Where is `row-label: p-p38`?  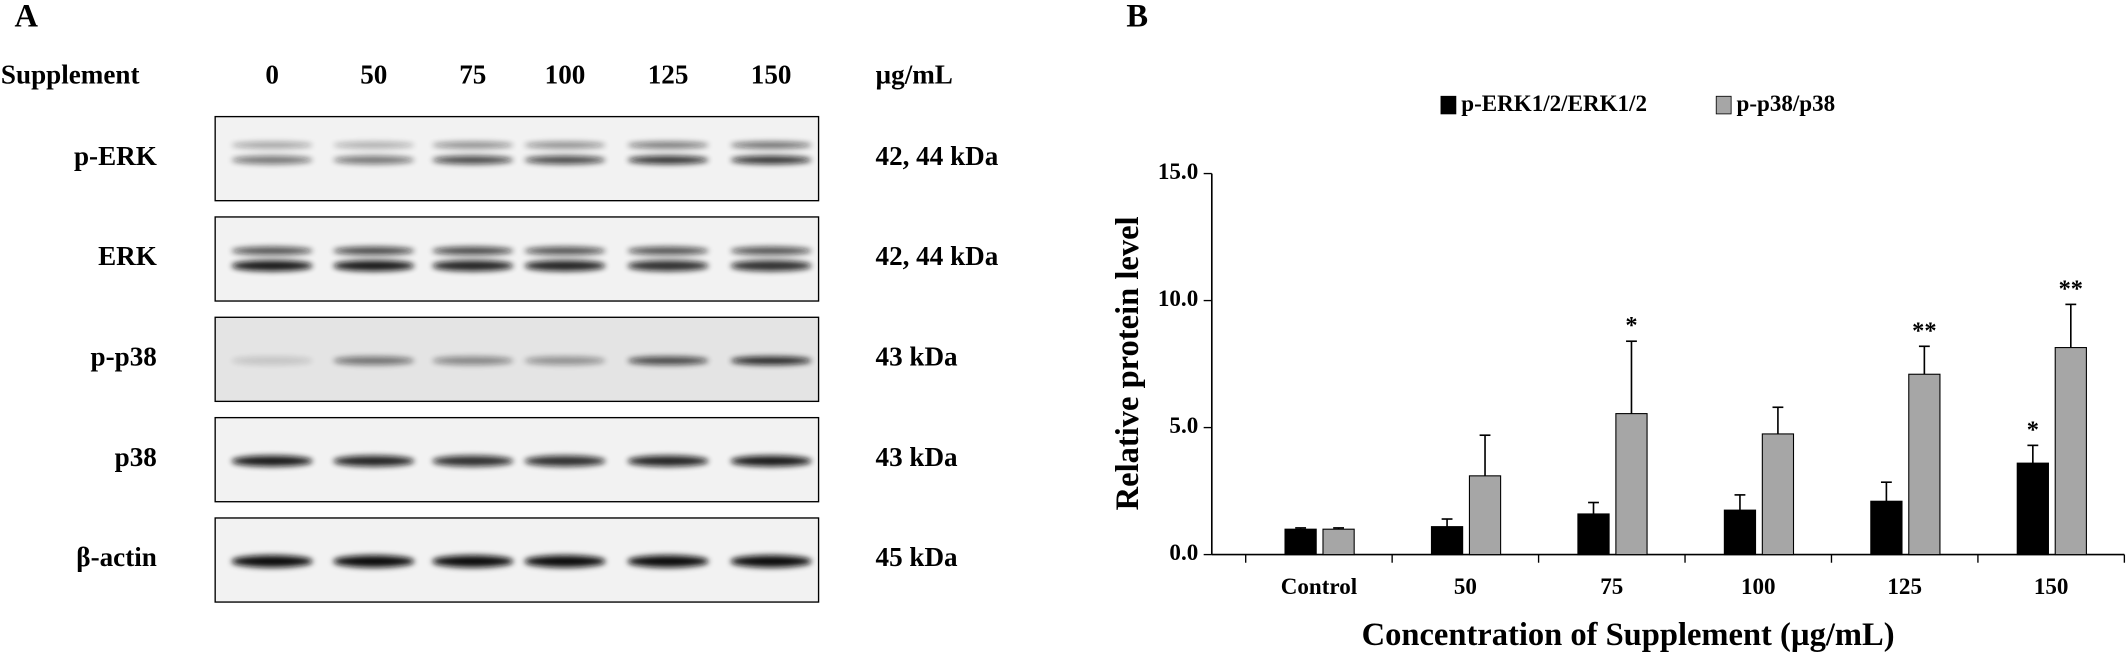
row-label: p-p38 is located at coordinates (124, 357).